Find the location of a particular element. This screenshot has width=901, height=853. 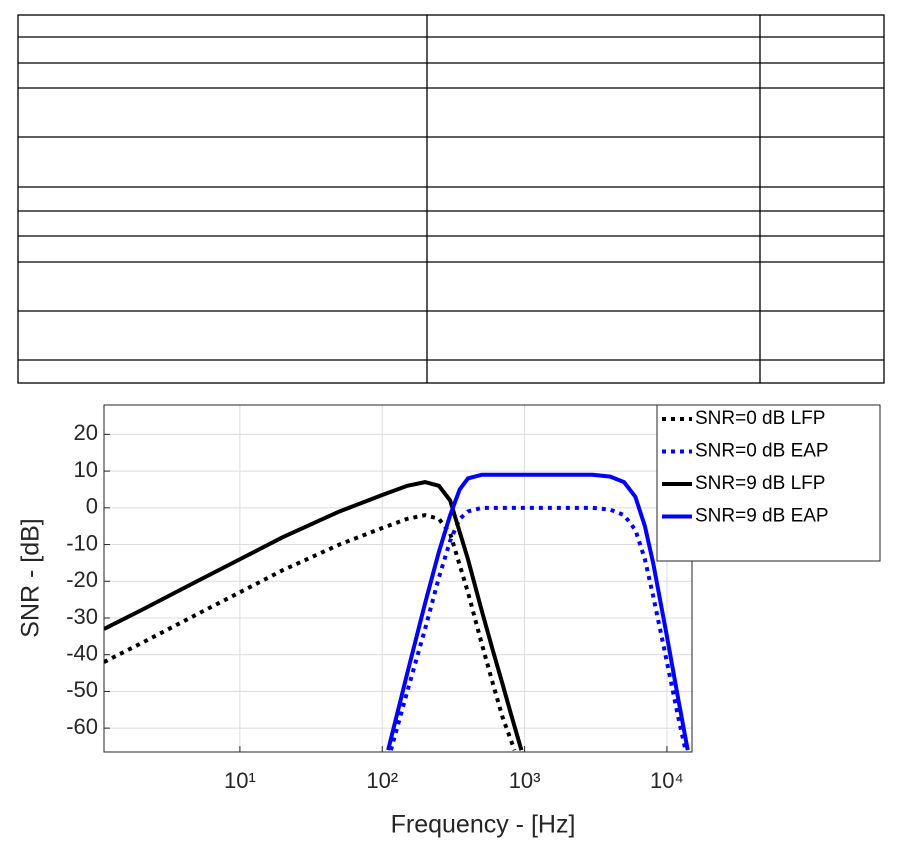

y-tick-label: -50 is located at coordinates (82, 689).